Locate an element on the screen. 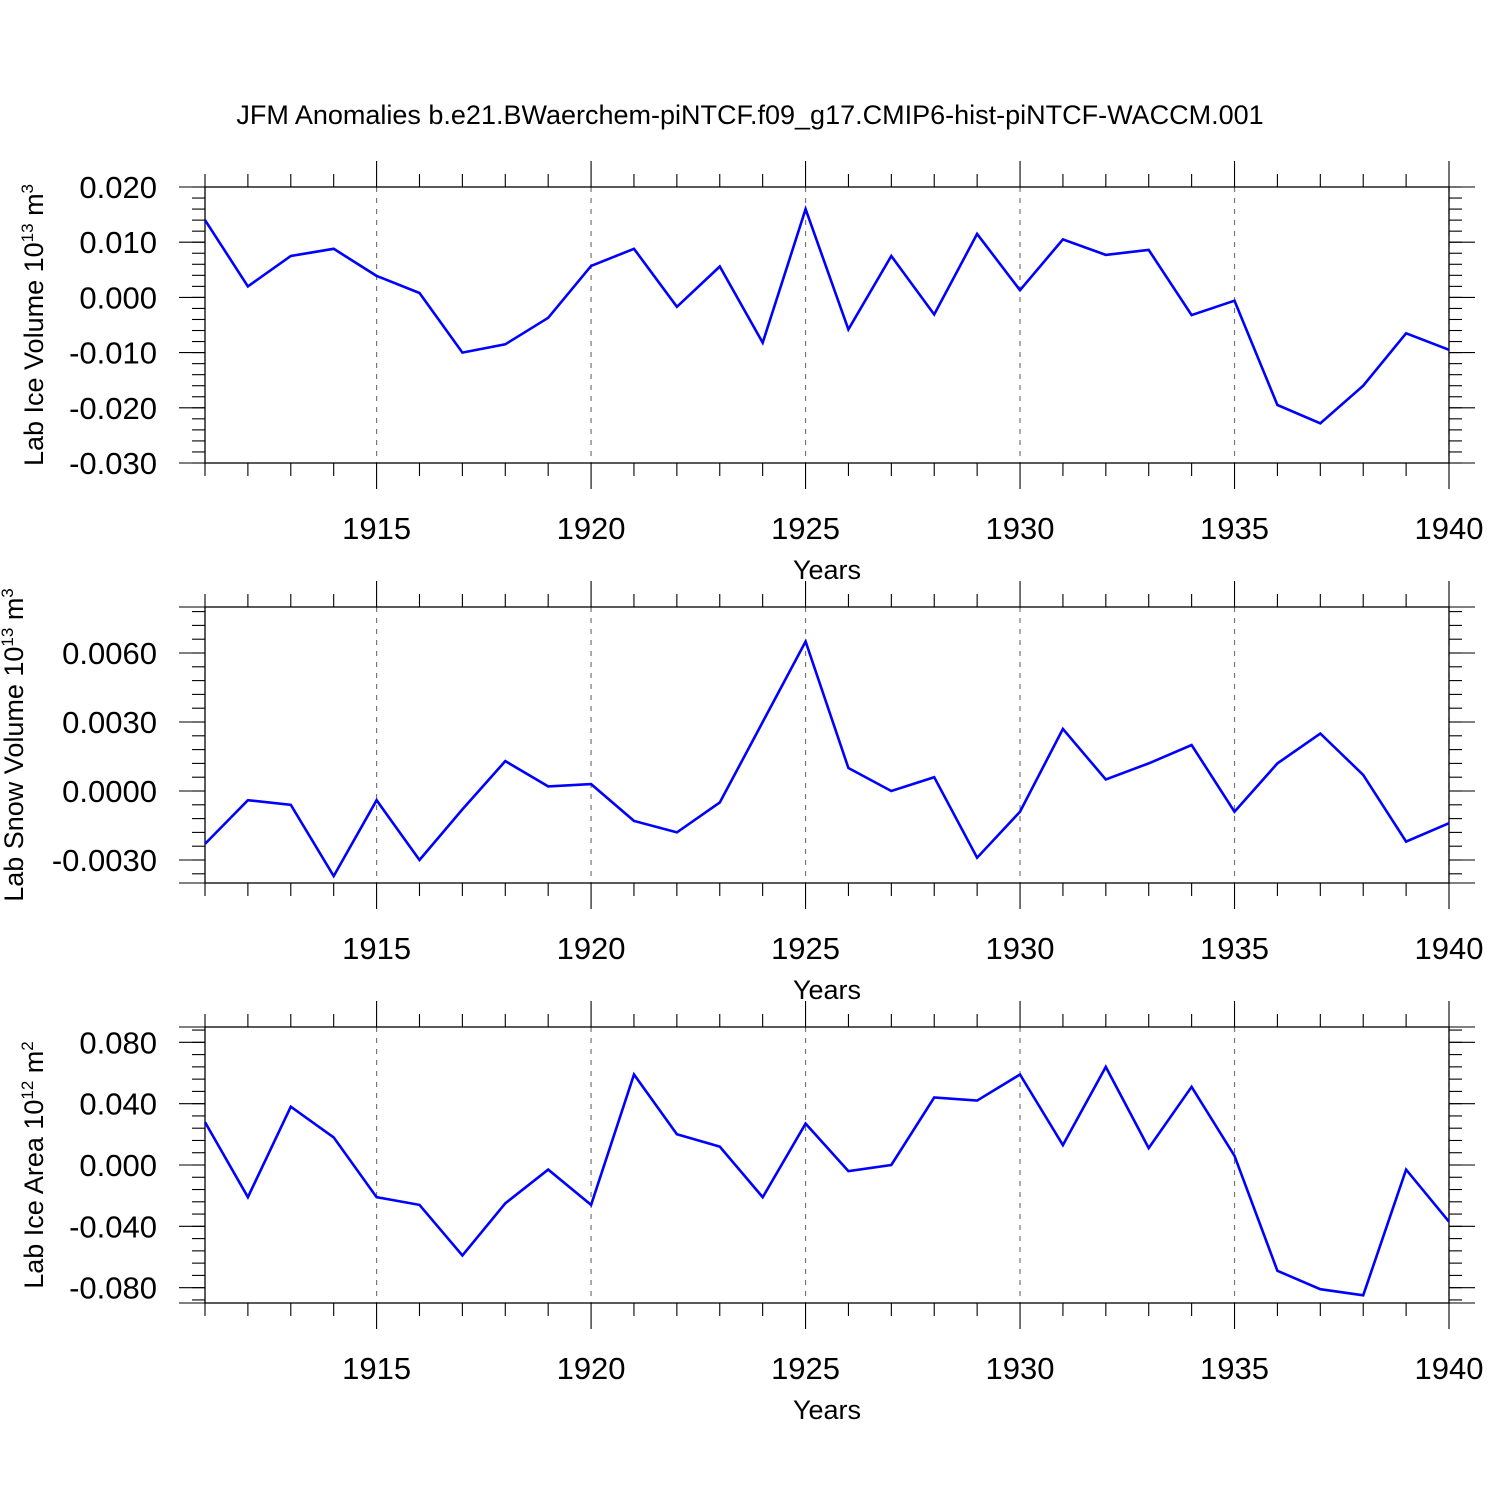 The image size is (1500, 1500). y-tick-label: 0.0030 is located at coordinates (109, 722).